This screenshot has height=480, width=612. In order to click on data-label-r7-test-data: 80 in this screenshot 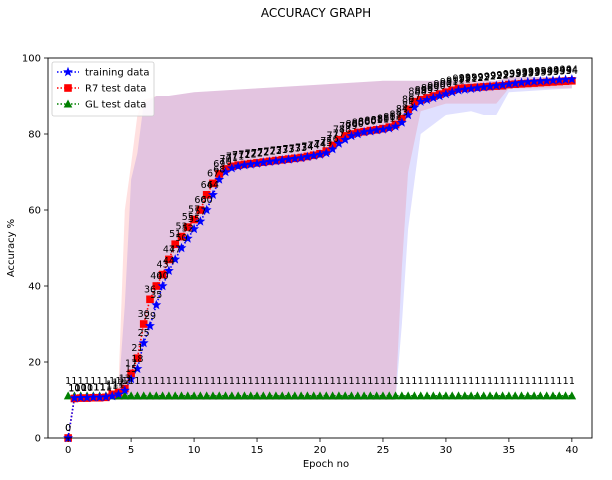, I will do `click(370, 121)`.